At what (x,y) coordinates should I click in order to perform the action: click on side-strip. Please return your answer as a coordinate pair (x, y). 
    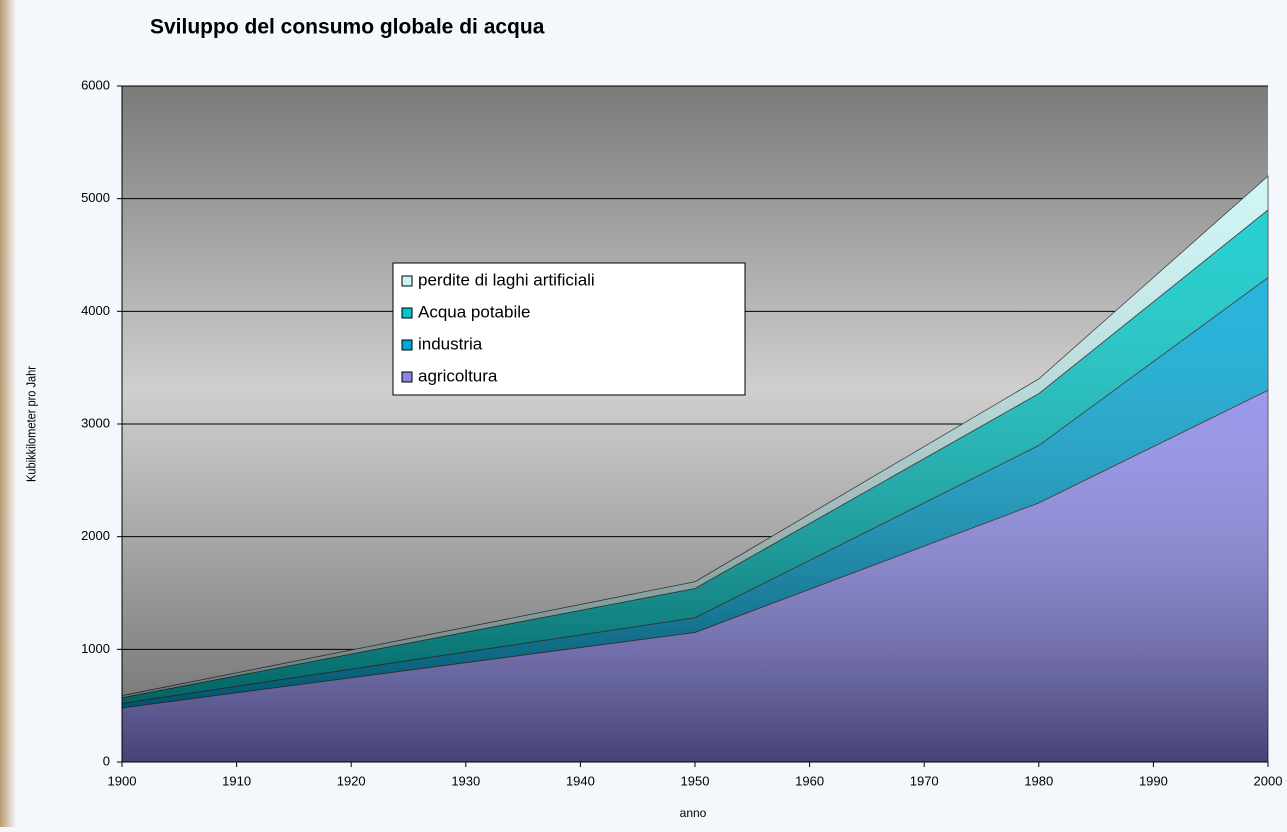
    Looking at the image, I should click on (8, 413).